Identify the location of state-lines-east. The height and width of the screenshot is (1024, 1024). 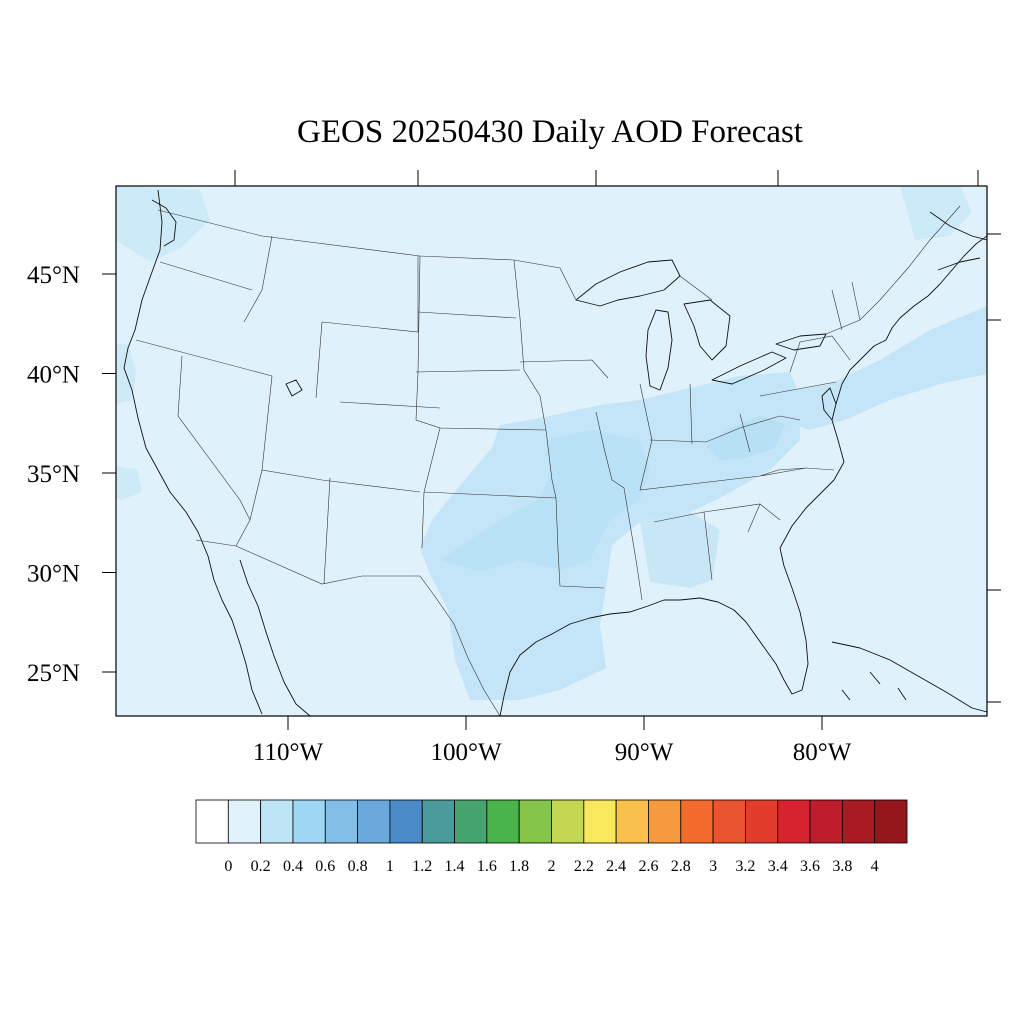
(750, 431).